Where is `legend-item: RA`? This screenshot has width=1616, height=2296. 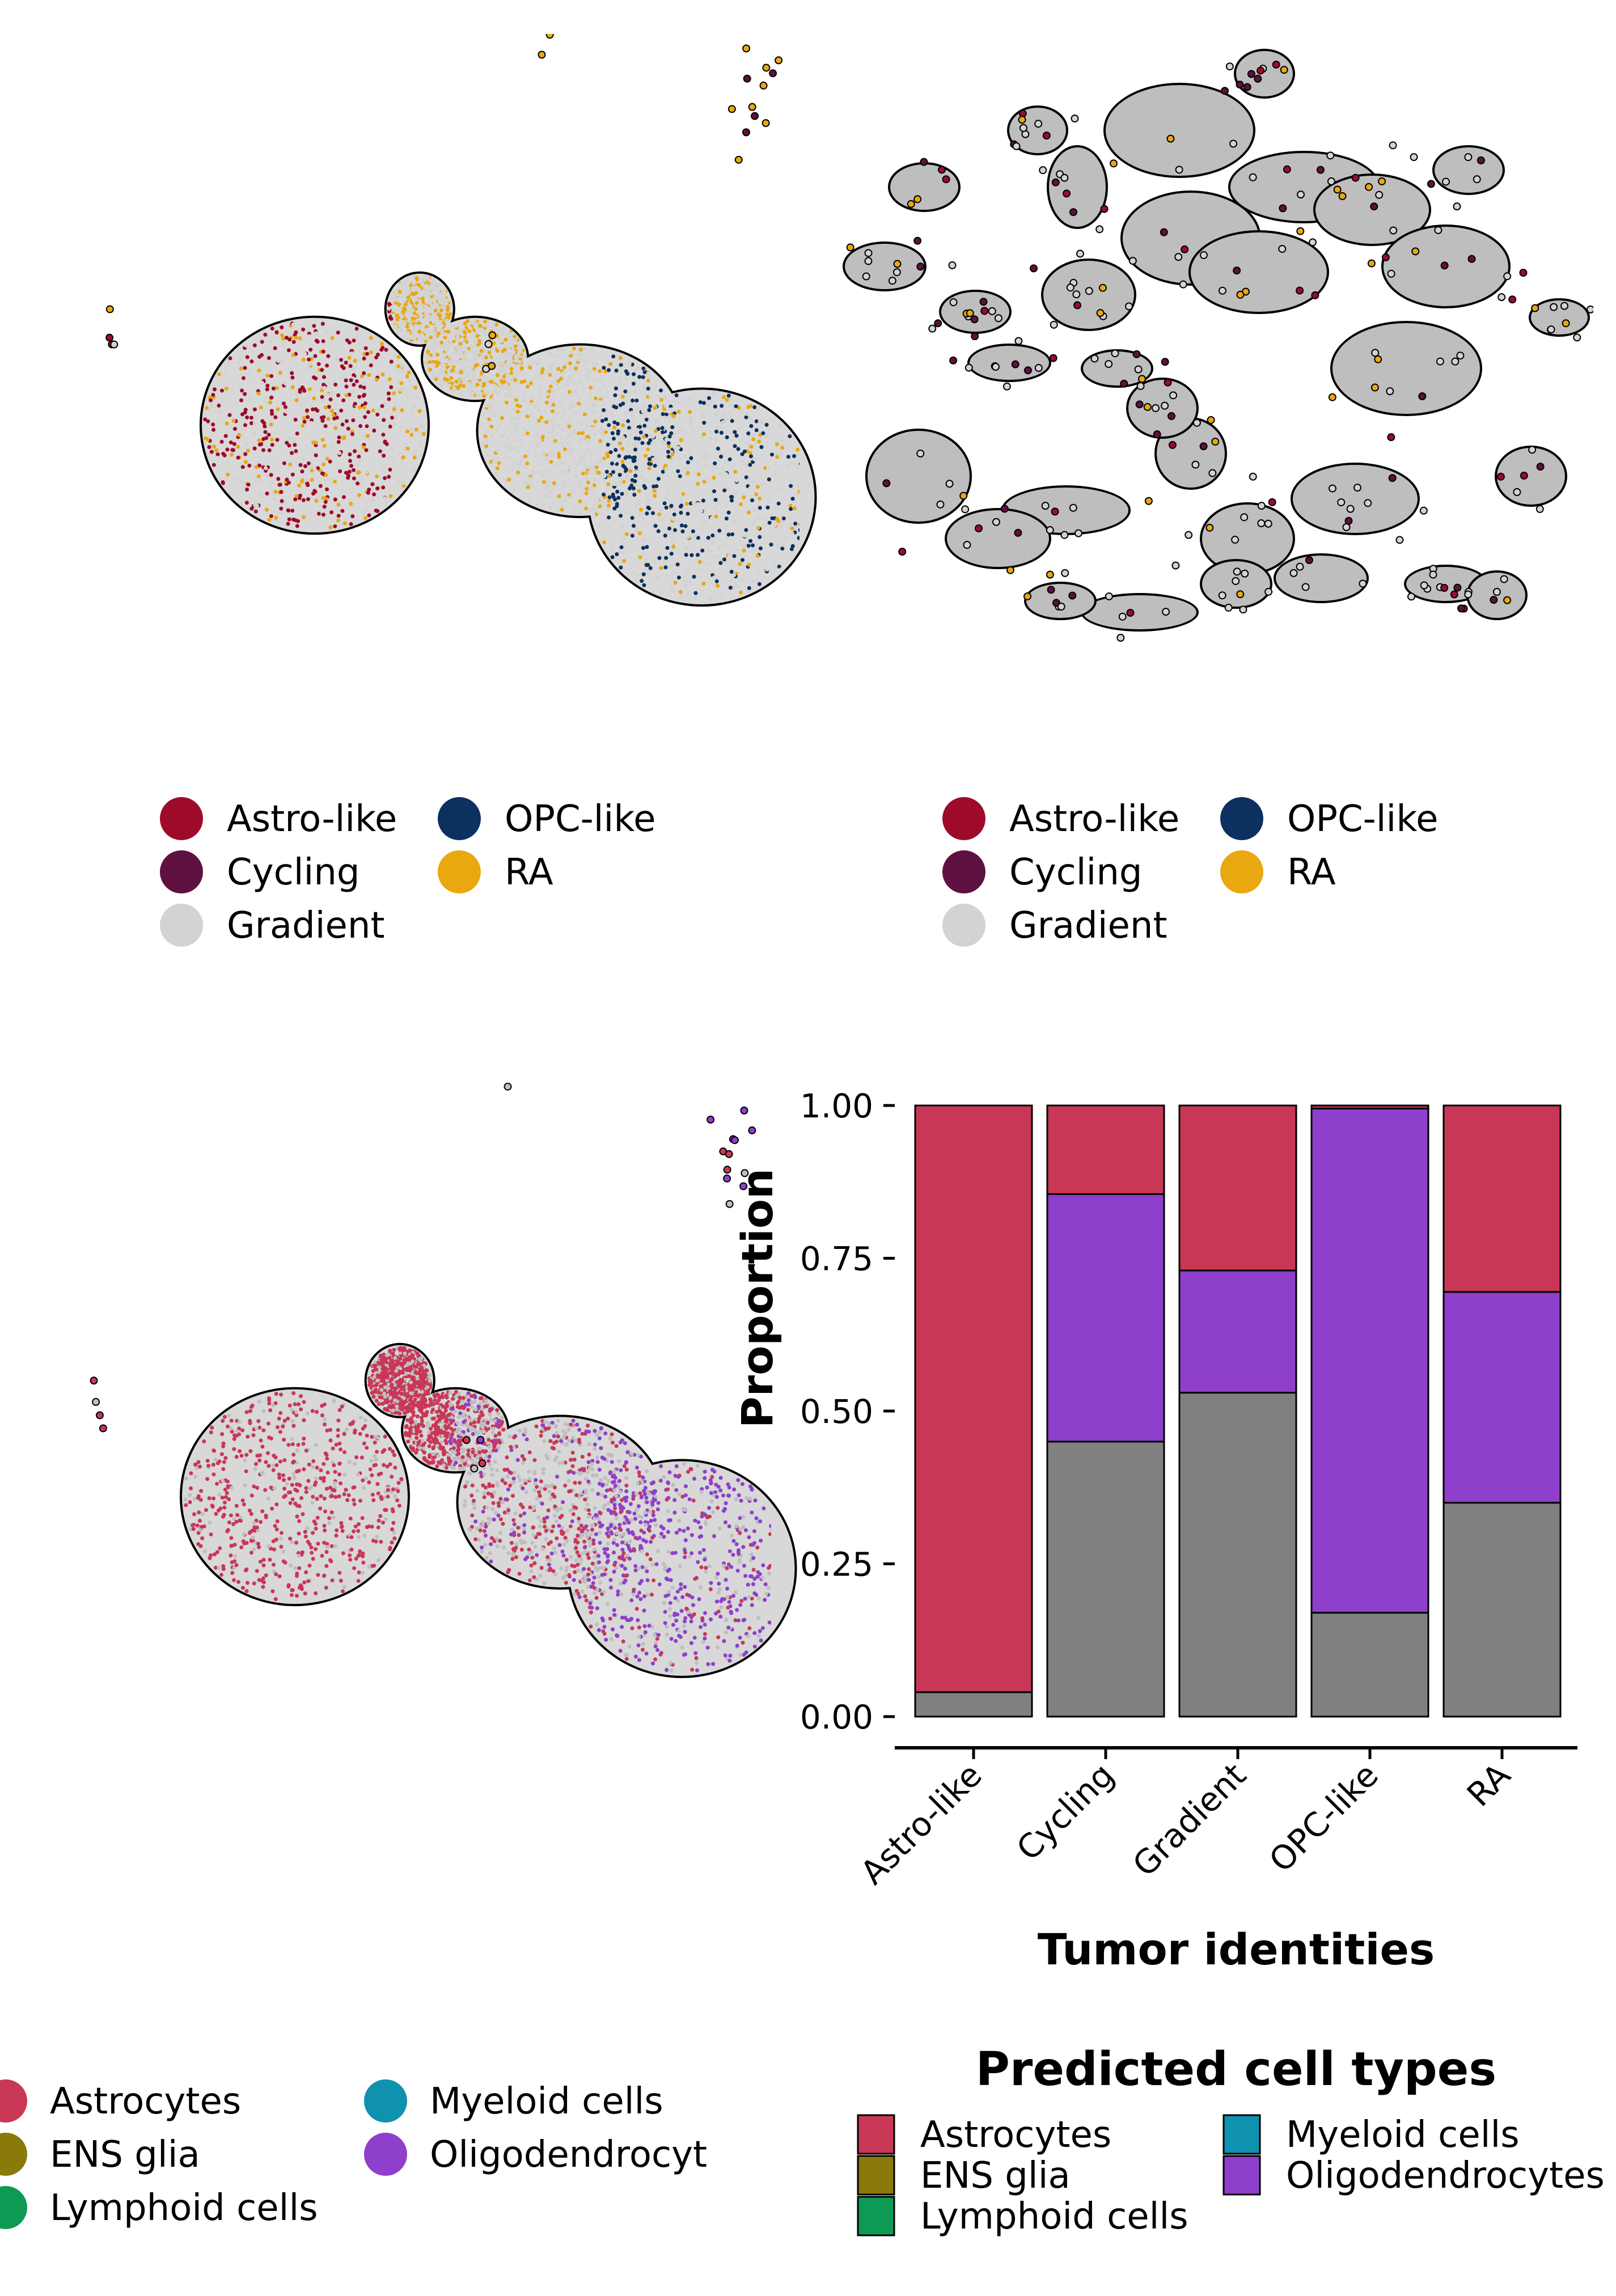
legend-item: RA is located at coordinates (495, 872).